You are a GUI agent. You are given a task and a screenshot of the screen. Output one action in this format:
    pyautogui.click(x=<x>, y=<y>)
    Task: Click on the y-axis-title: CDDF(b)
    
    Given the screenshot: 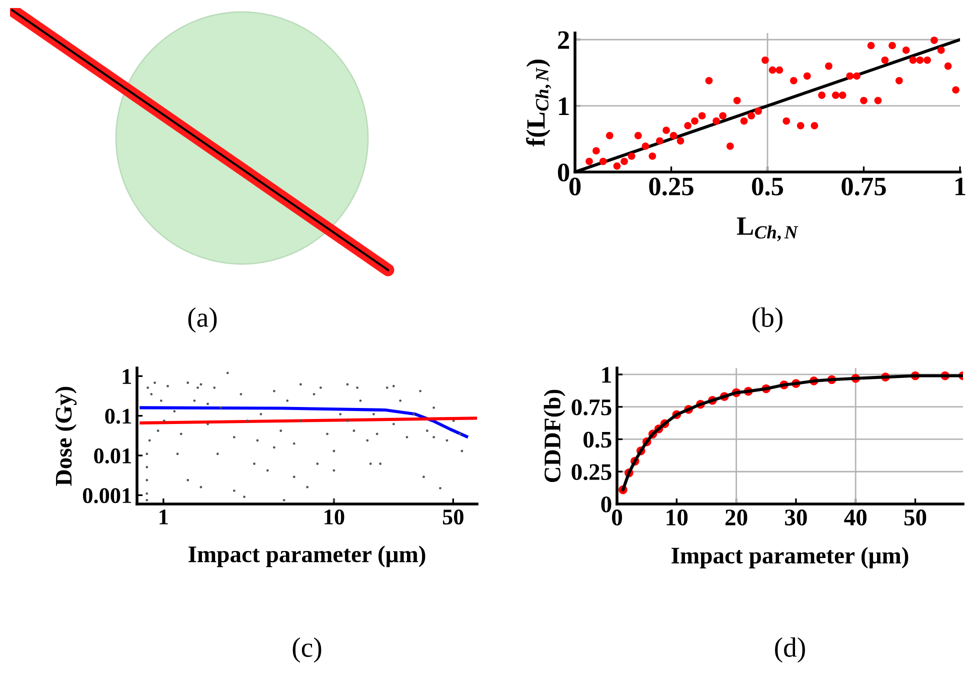 What is the action you would take?
    pyautogui.click(x=555, y=436)
    